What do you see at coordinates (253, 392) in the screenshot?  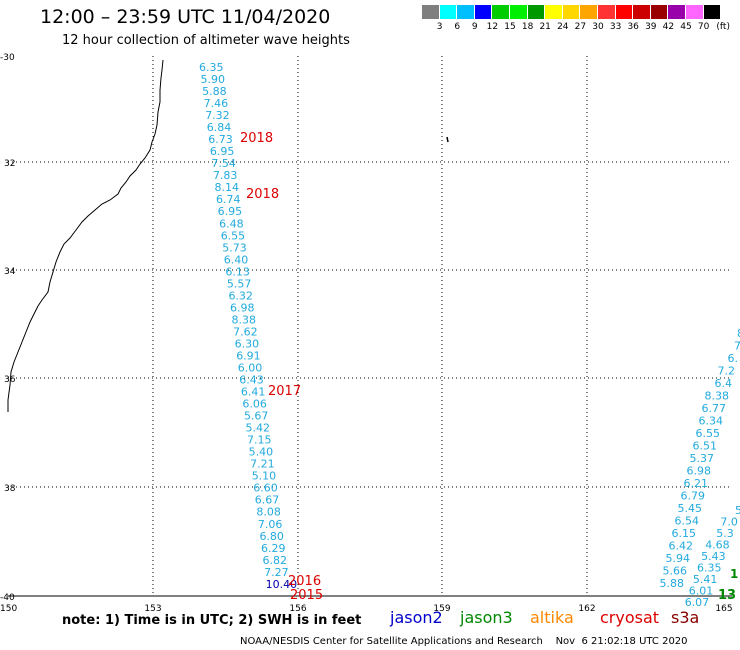 I see `wave-height-value: 6.41` at bounding box center [253, 392].